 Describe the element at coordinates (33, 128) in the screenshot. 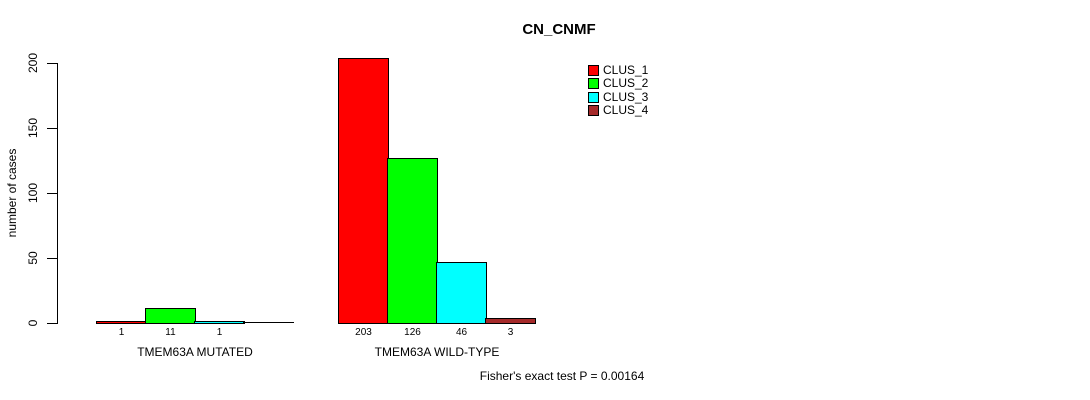

I see `y-tick-label: 150` at that location.